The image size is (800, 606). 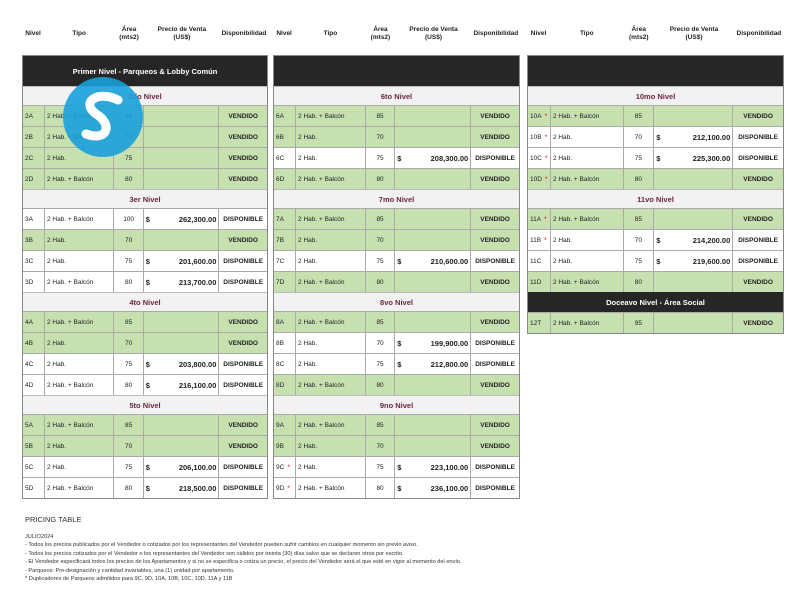 I want to click on unit-row: 10A * 2 Hab. + Balcón 85 VENDIDO, so click(x=655, y=115).